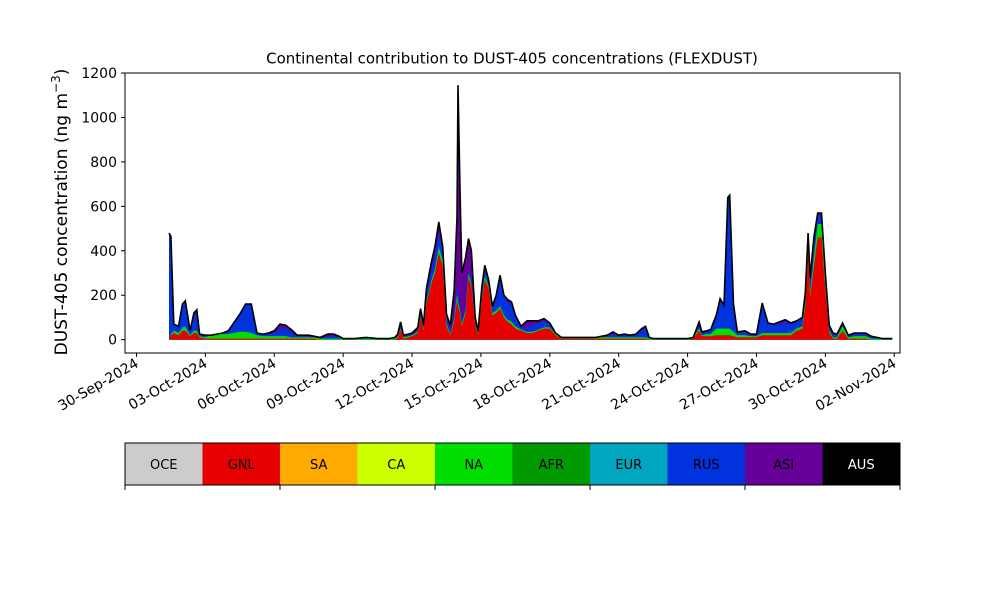 Image resolution: width=1000 pixels, height=600 pixels. What do you see at coordinates (62, 224) in the screenshot?
I see `y-axis-label-main: DUST-405 concentration (ng m` at bounding box center [62, 224].